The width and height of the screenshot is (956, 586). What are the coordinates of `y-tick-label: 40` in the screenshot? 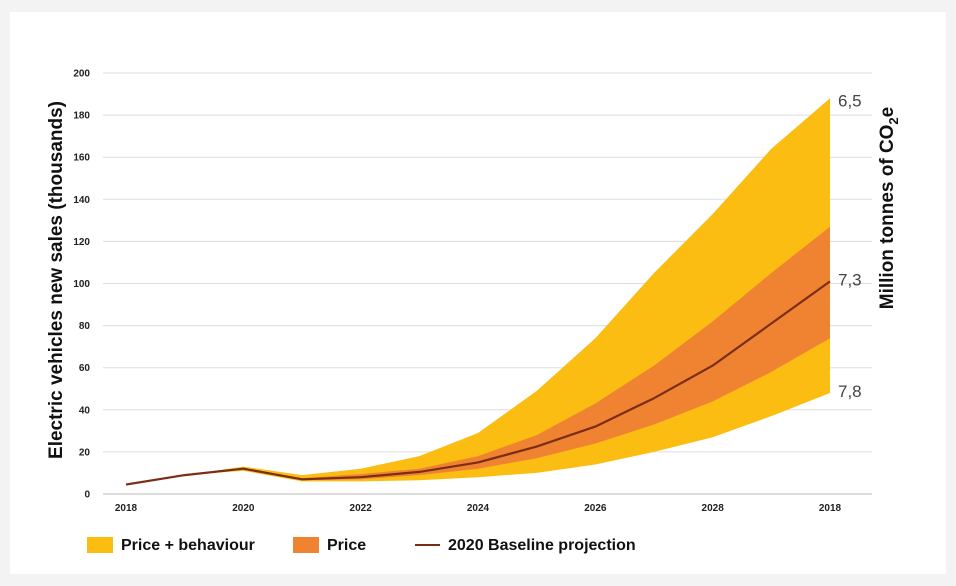 It's located at (85, 410).